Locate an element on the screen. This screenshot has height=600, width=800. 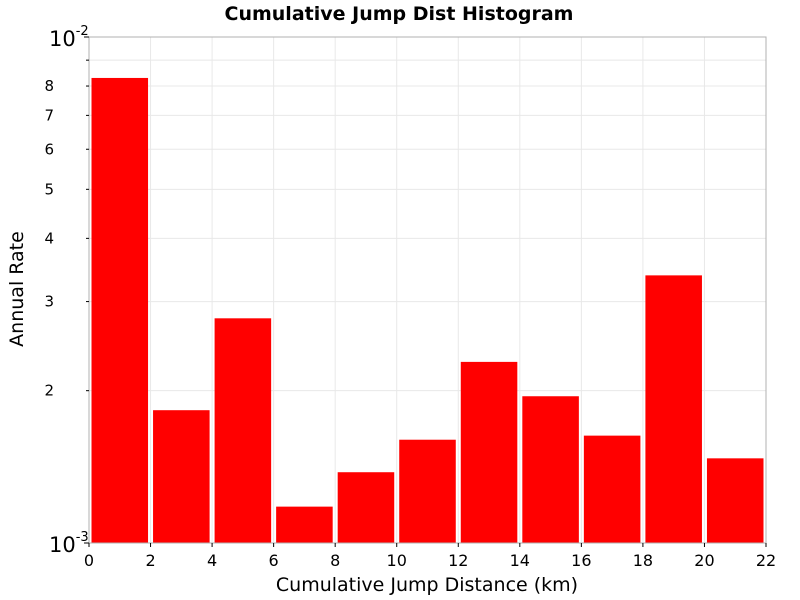
x-tick-label: 0 is located at coordinates (89, 560).